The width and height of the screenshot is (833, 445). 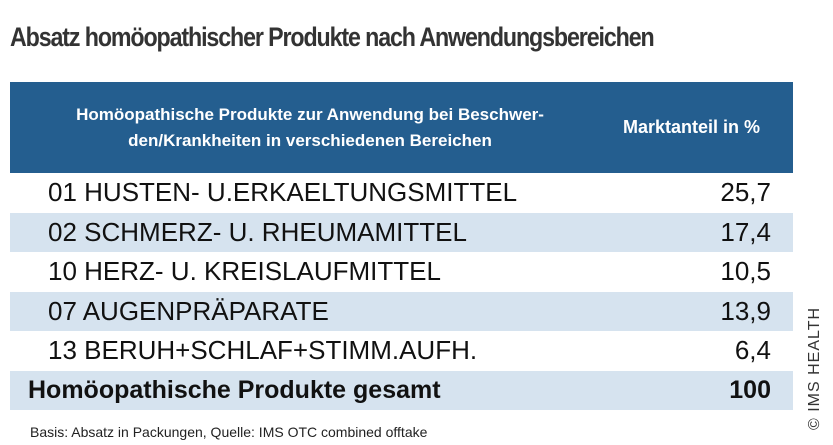 I want to click on table-row: 13 BERUH+SCHLAF+STIMM.AUFH. 6,4, so click(x=401, y=351).